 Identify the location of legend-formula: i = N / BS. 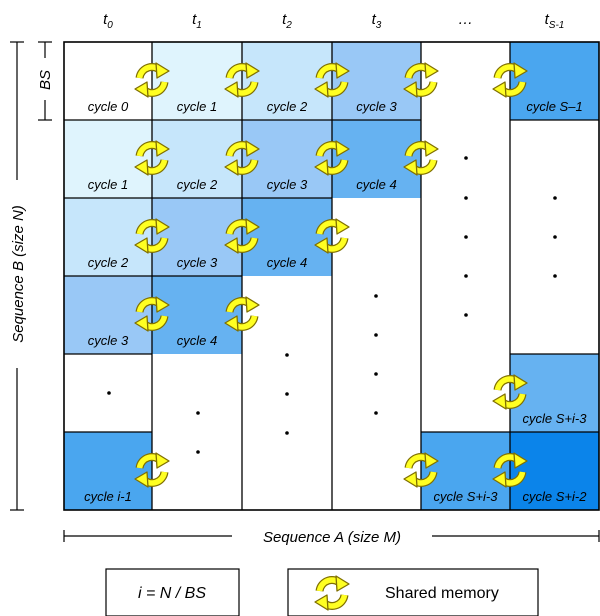
(172, 593).